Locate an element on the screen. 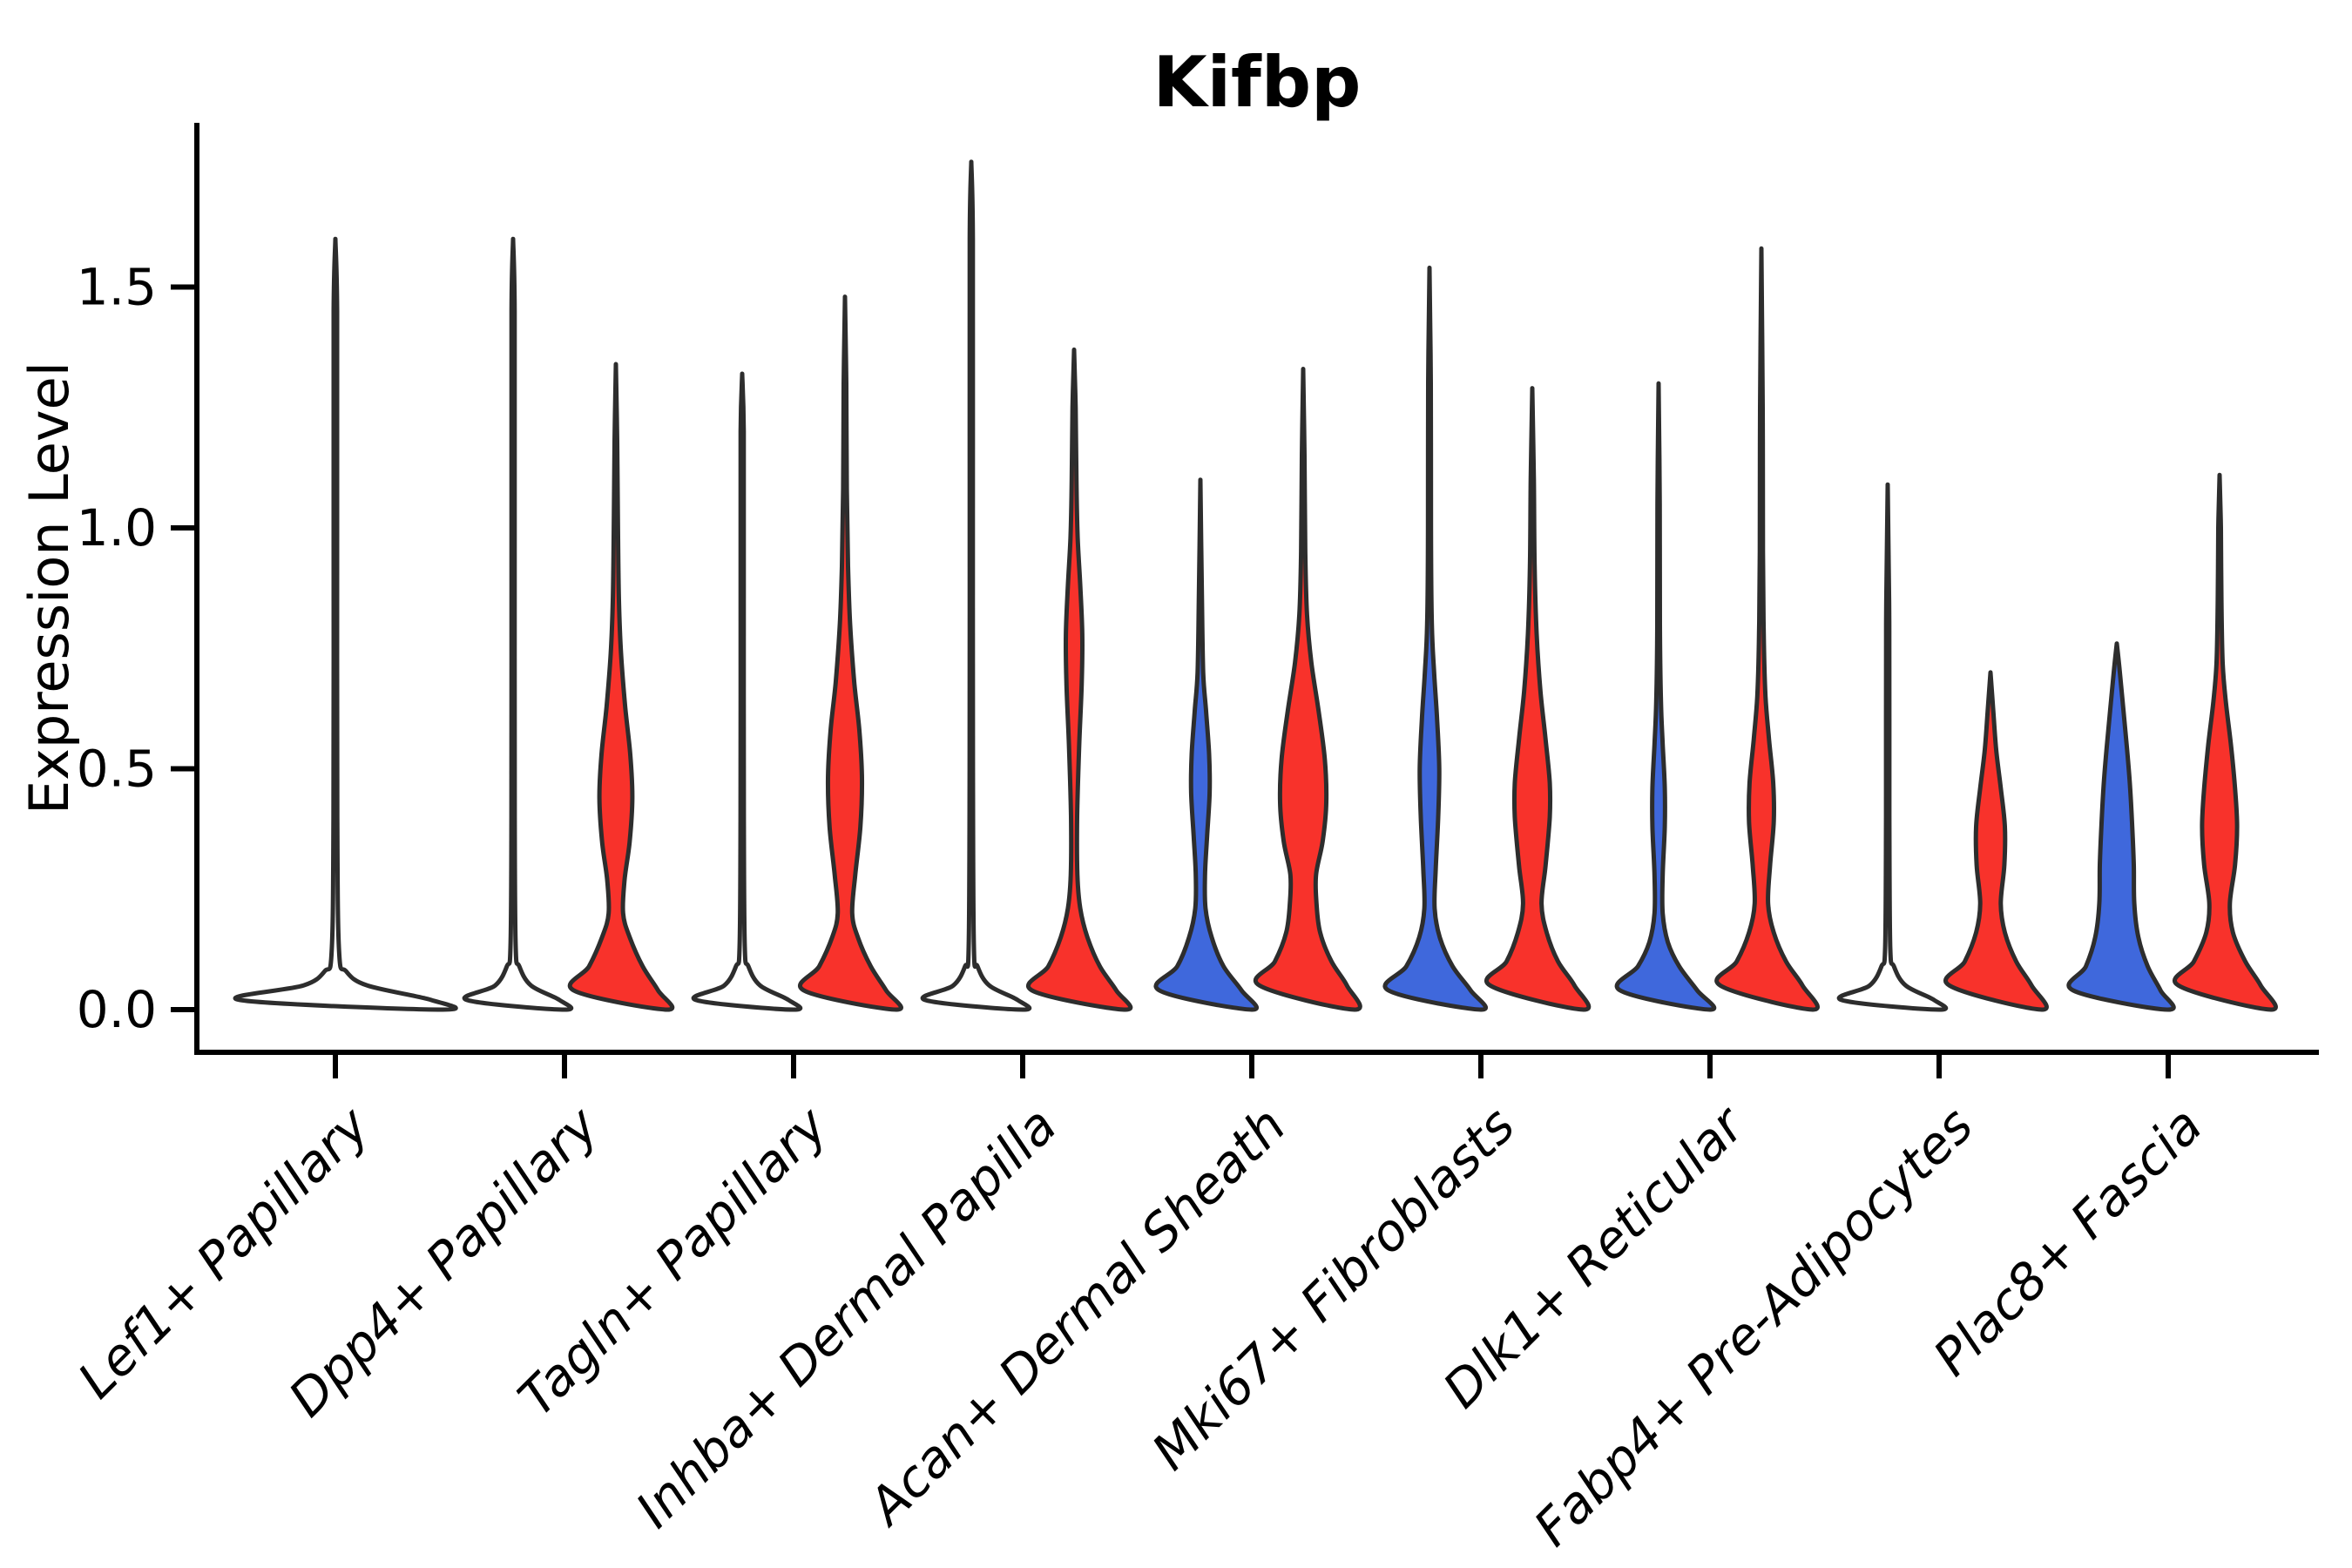 This screenshot has width=2352, height=1568. violin-acan-dermal-sheath-right is located at coordinates (1307, 689).